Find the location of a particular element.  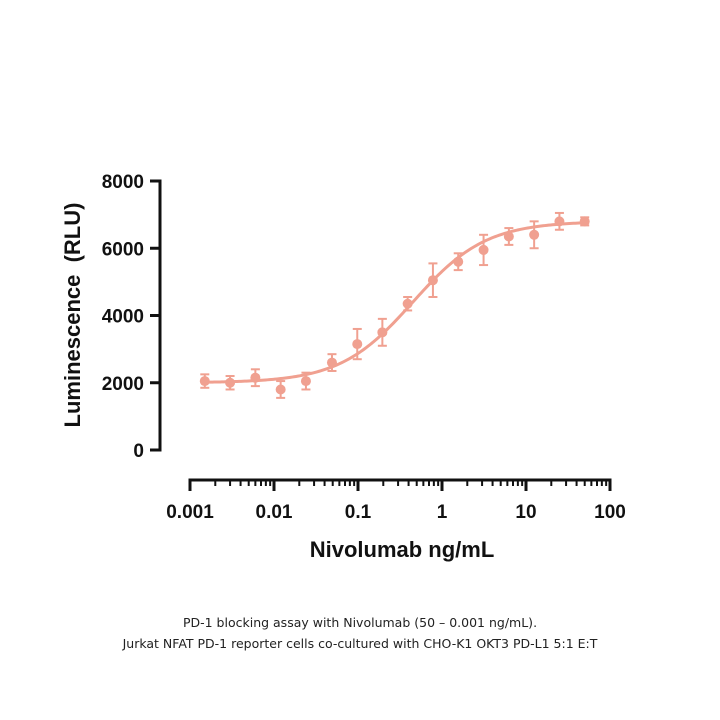

x-tick-label-0: 0.001 is located at coordinates (190, 512).